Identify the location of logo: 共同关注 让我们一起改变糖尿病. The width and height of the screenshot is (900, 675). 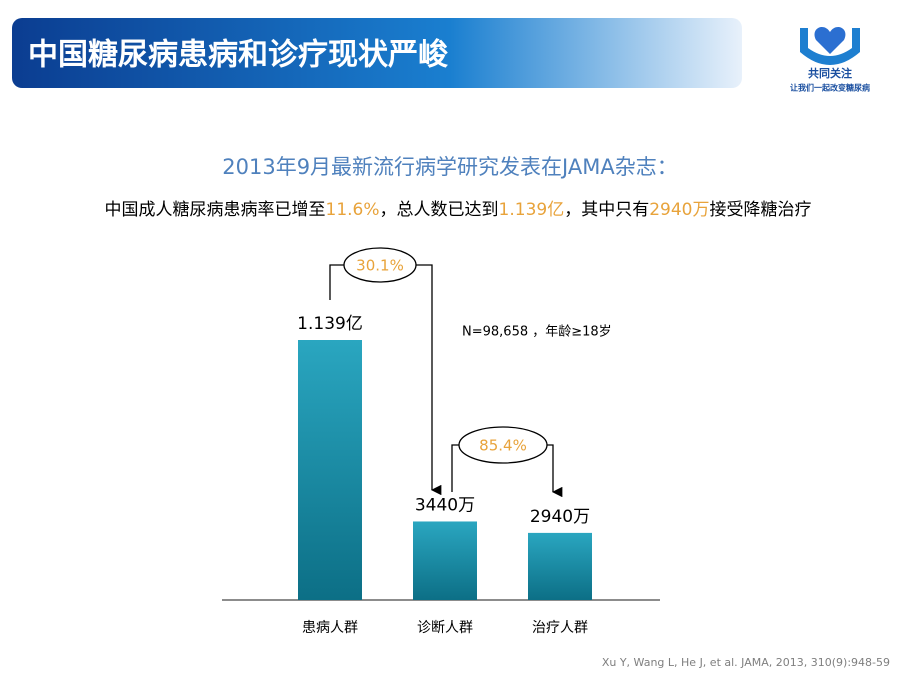
(830, 59).